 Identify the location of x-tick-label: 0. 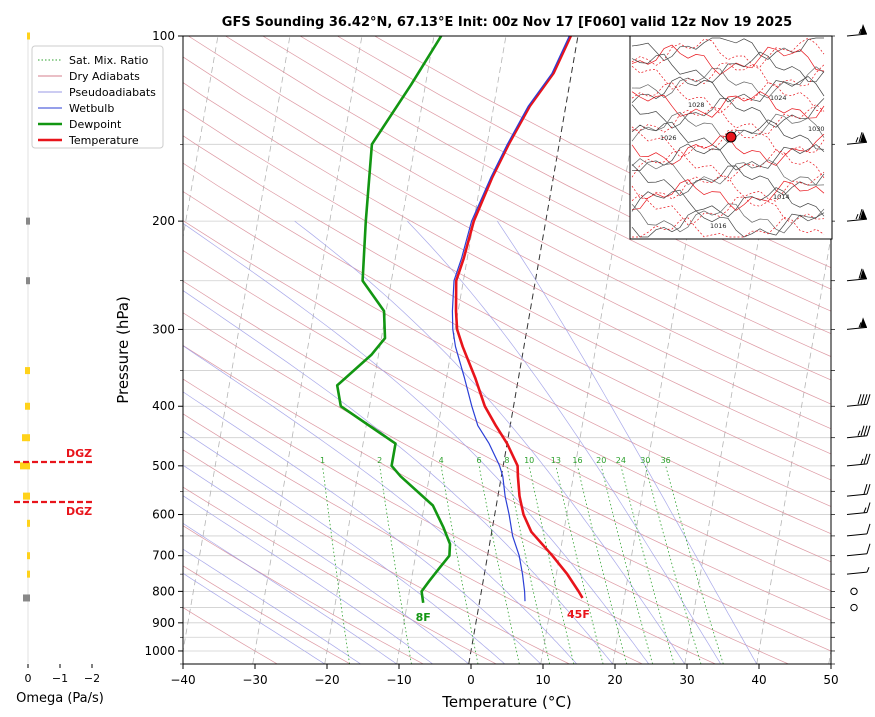
(471, 680).